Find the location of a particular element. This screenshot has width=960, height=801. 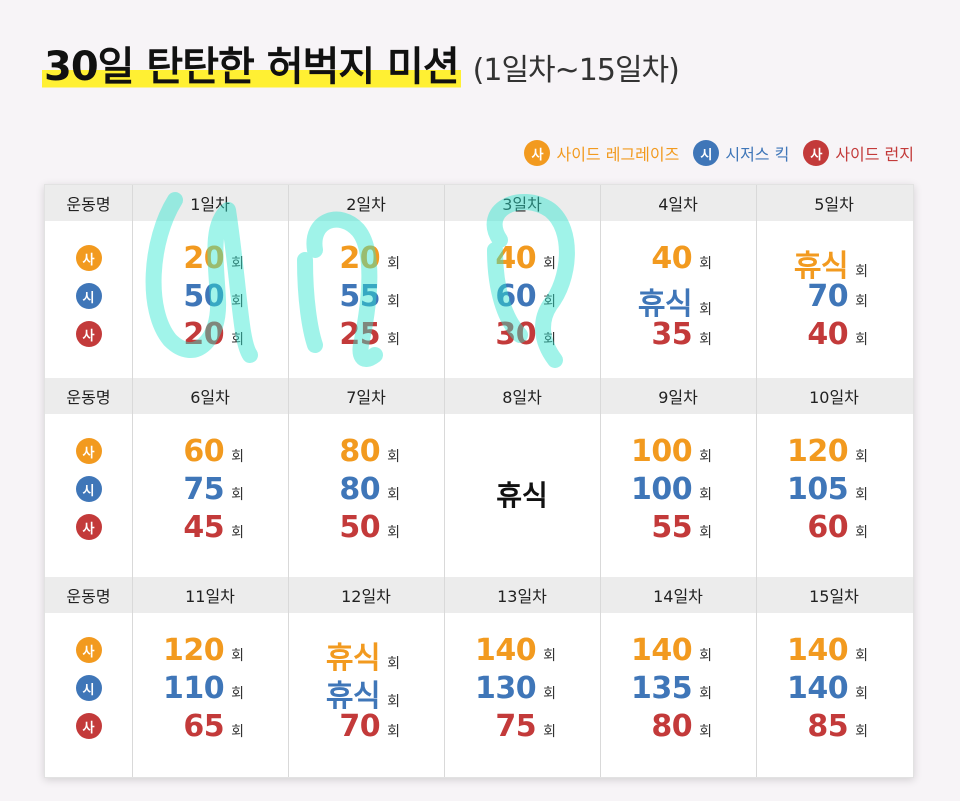

rep-entry: 25 회 is located at coordinates (369, 334).